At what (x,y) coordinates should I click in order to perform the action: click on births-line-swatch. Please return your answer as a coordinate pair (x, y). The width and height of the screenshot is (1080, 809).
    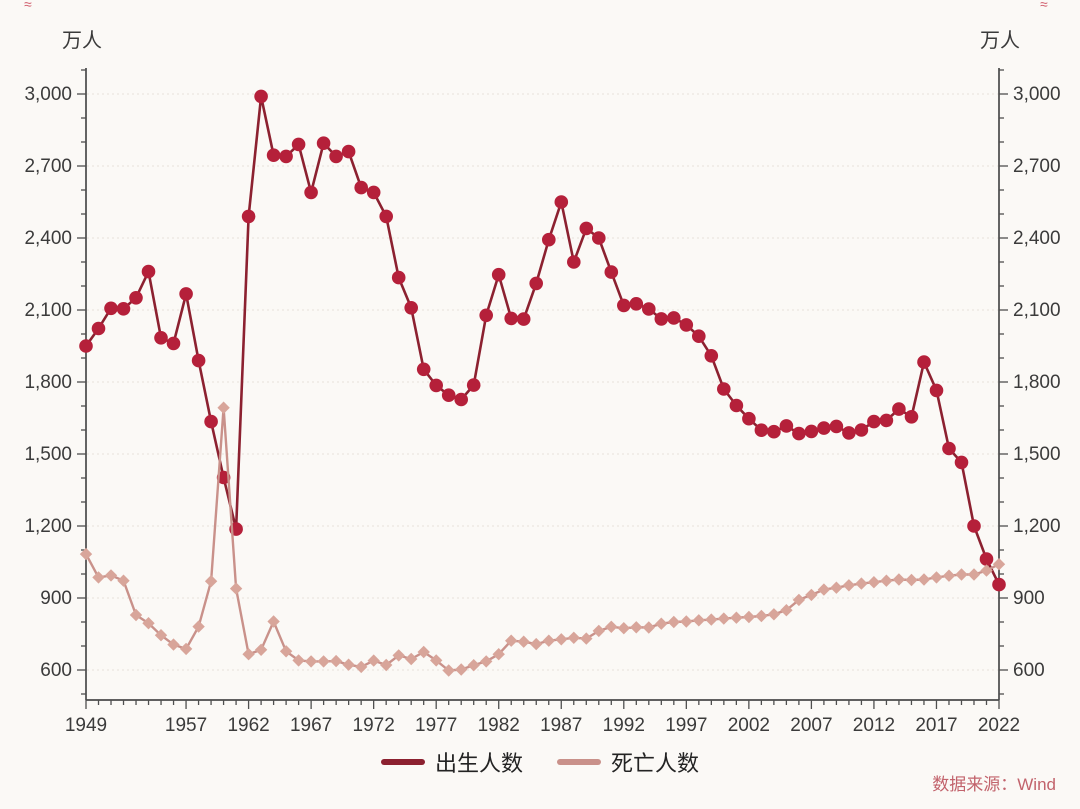
    Looking at the image, I should click on (402, 762).